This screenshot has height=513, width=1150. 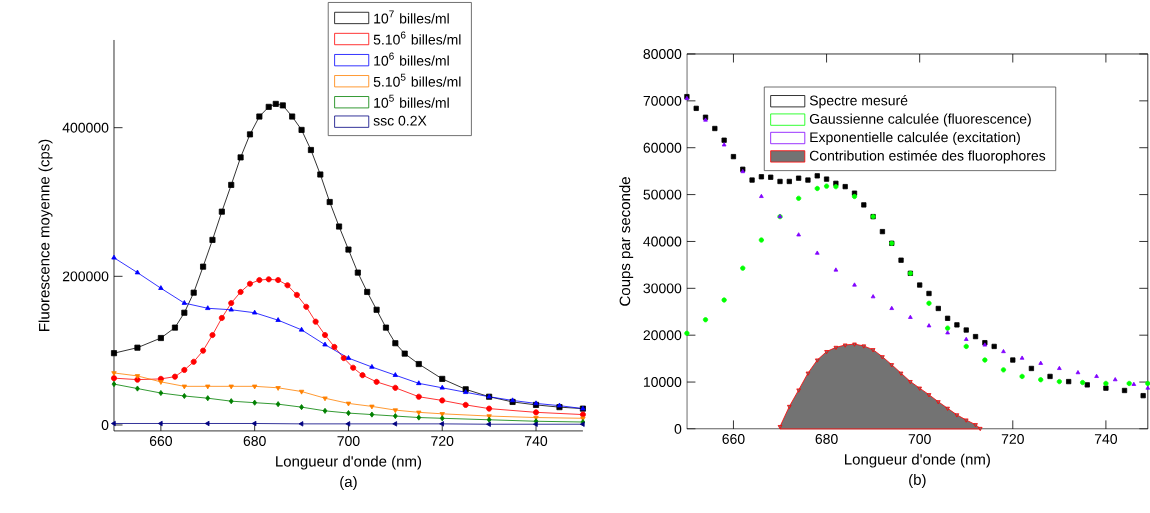 I want to click on y-tick-label: 10000, so click(x=662, y=382).